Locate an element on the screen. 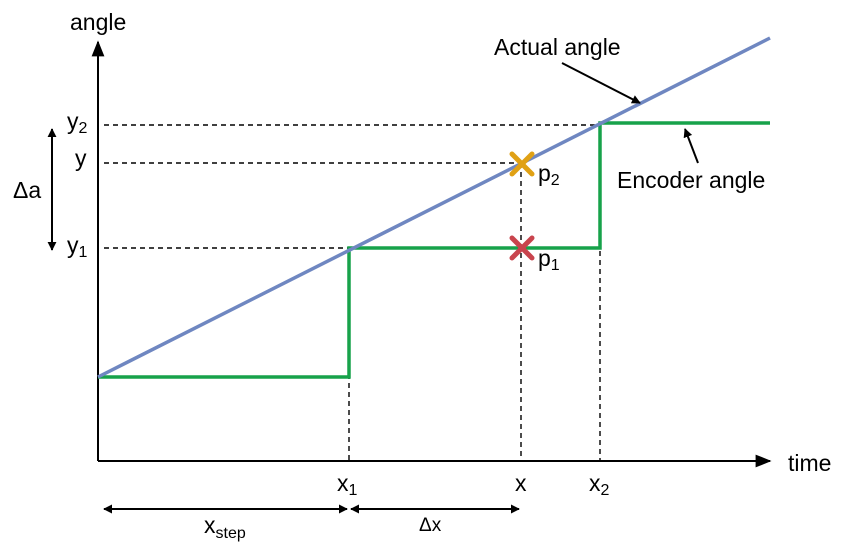 The width and height of the screenshot is (850, 560). x2-tick-label: x2 is located at coordinates (599, 484).